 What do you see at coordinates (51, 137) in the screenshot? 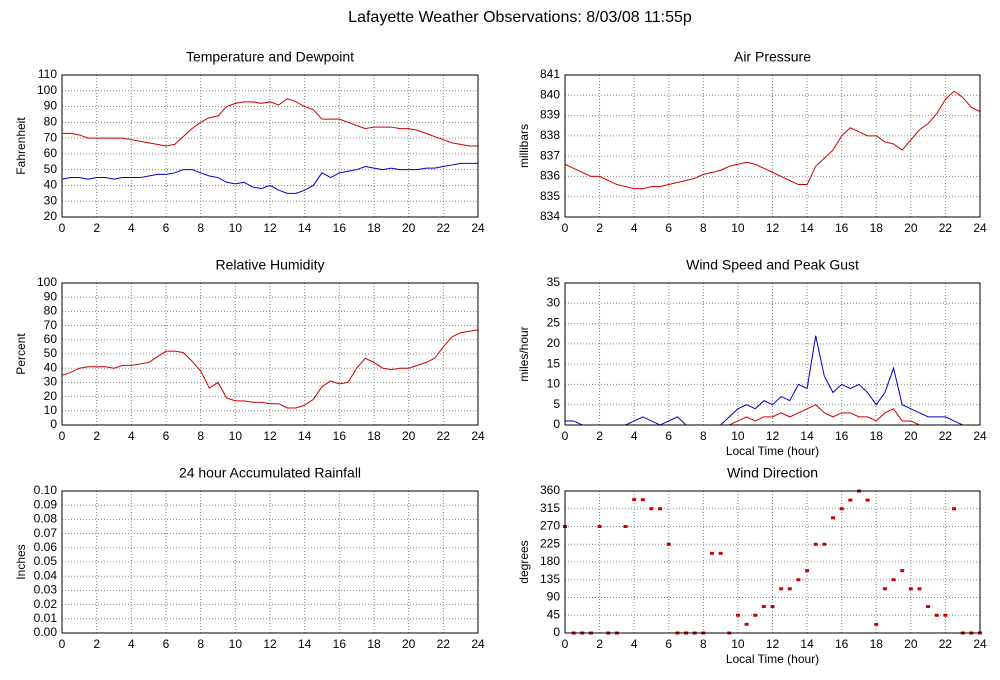
I see `y-tick-label: 70` at bounding box center [51, 137].